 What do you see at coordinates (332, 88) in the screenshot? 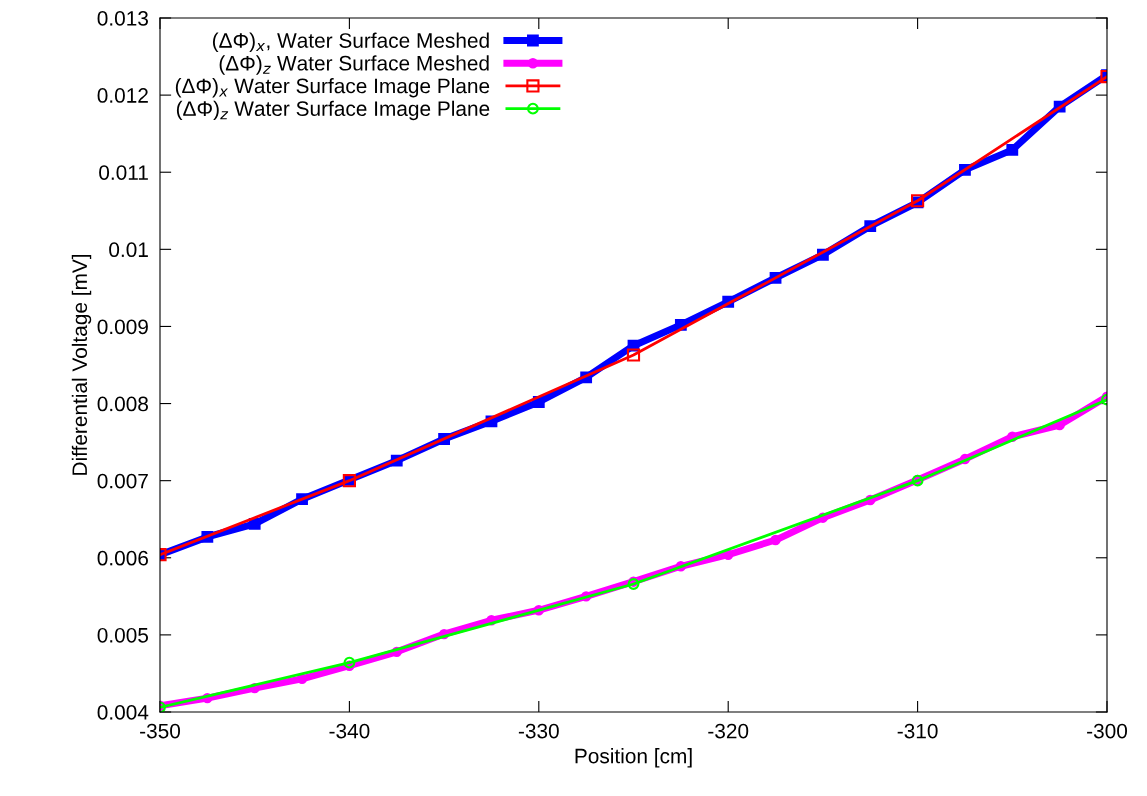
I see `legend-label: (ΔΦ)$_{x}$ Water Surface Image Plane` at bounding box center [332, 88].